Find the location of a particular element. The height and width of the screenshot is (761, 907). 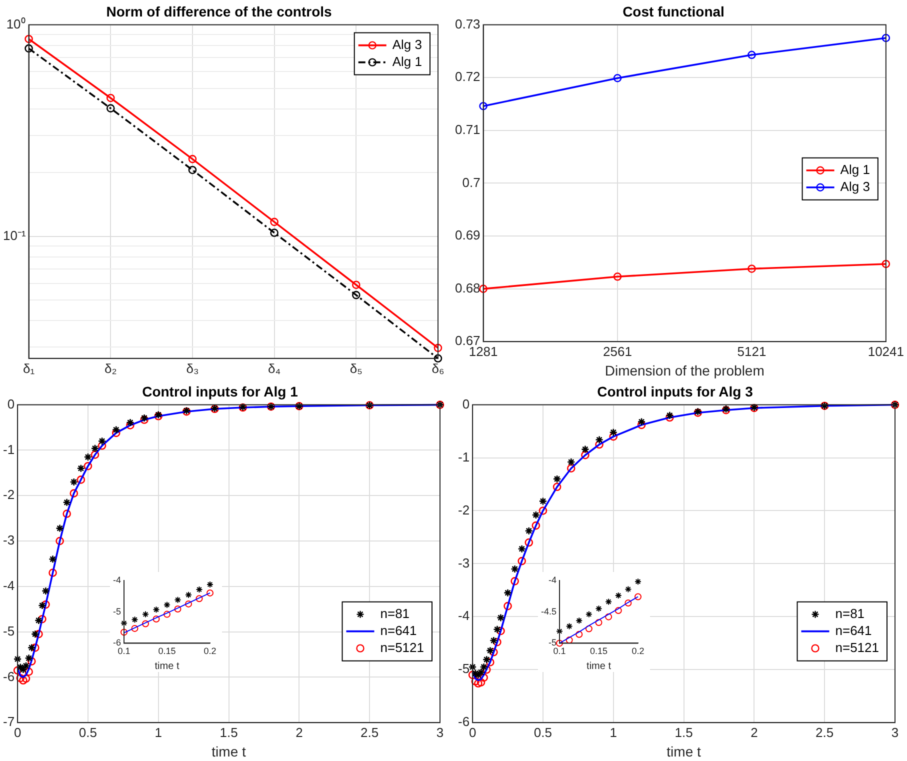

x-tick-label: 2561 is located at coordinates (617, 351).